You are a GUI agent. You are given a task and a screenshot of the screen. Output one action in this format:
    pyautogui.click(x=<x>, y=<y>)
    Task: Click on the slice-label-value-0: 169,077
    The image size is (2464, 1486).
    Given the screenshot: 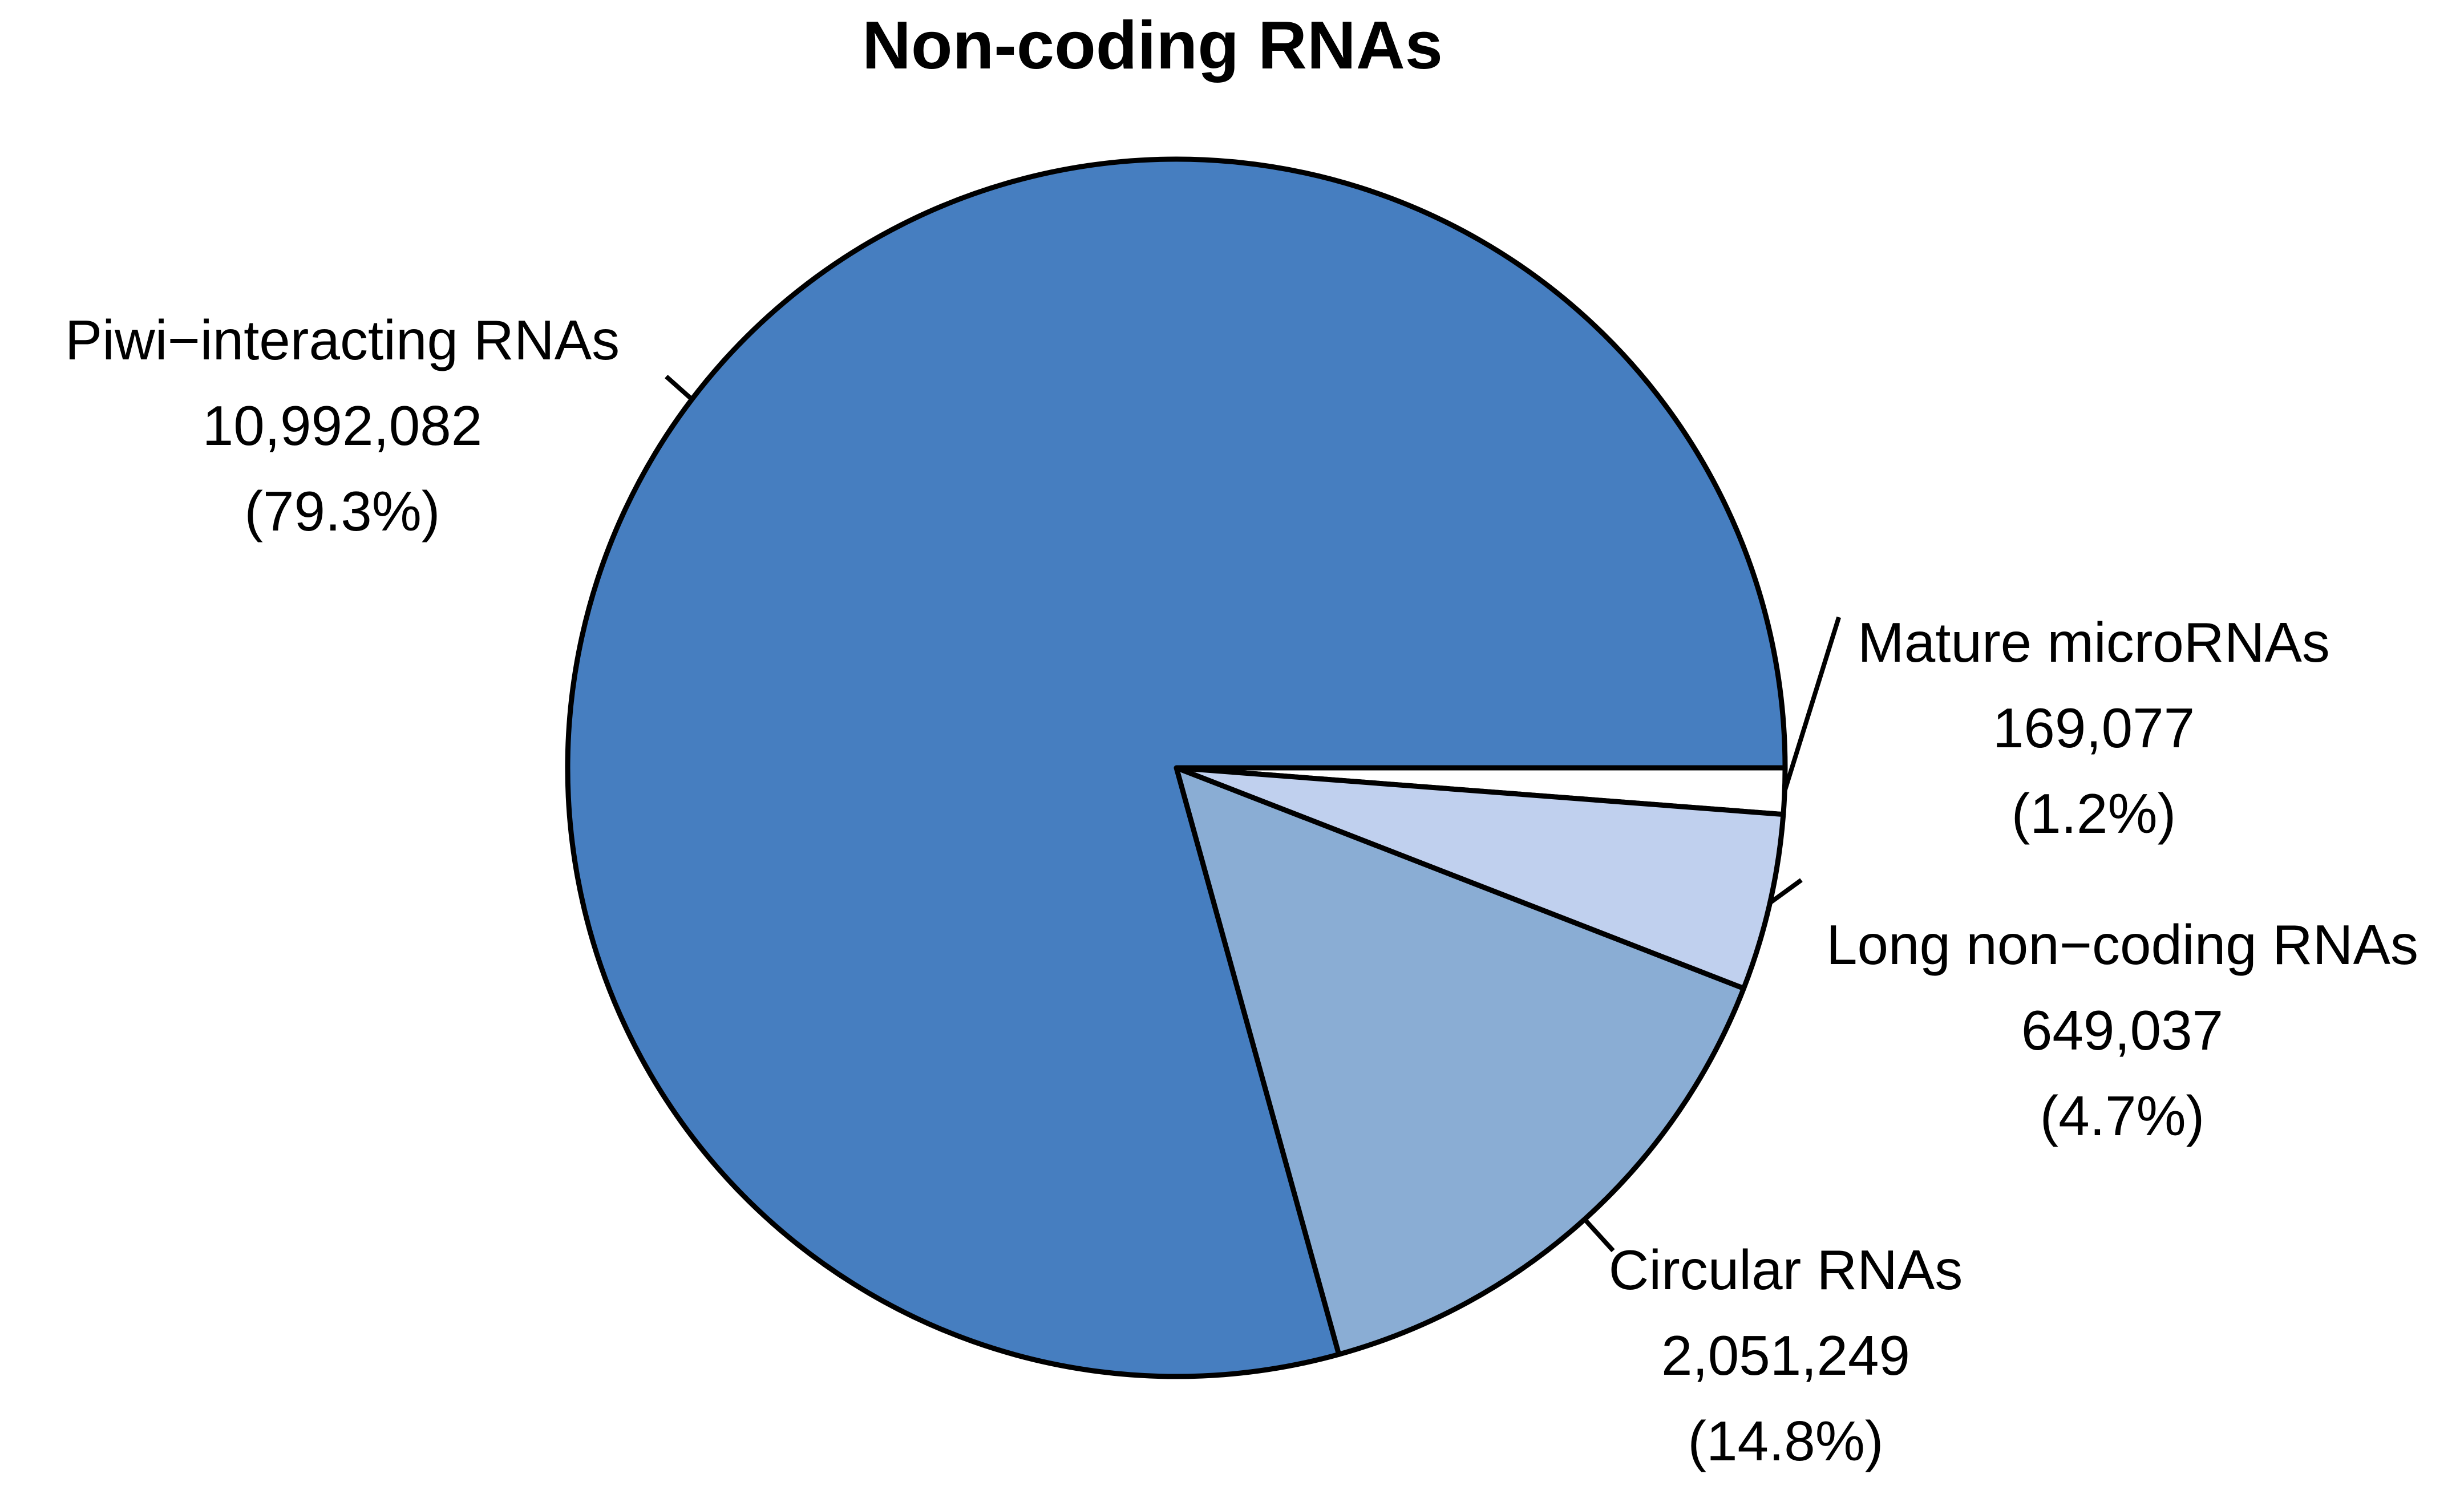 What is the action you would take?
    pyautogui.click(x=2094, y=728)
    